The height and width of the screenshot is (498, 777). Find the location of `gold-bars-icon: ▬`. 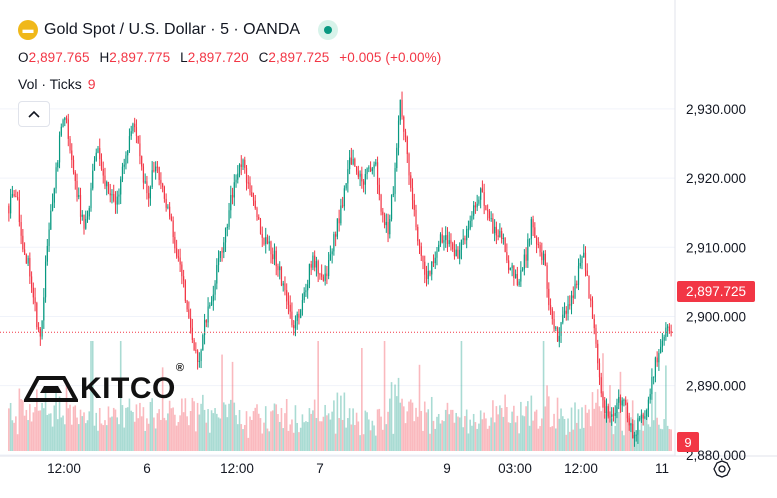

gold-bars-icon: ▬ is located at coordinates (28, 30).